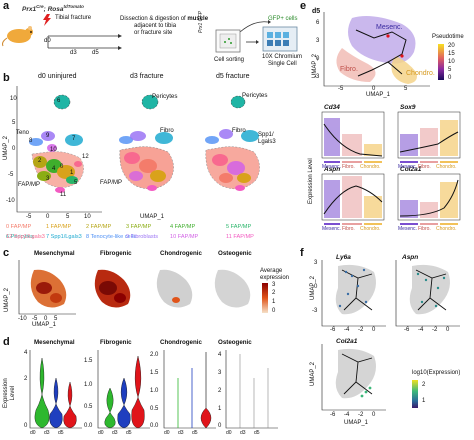 The image size is (474, 440). What do you see at coordinates (167, 433) in the screenshot?
I see `d-xtick-d0: d0` at bounding box center [167, 433].